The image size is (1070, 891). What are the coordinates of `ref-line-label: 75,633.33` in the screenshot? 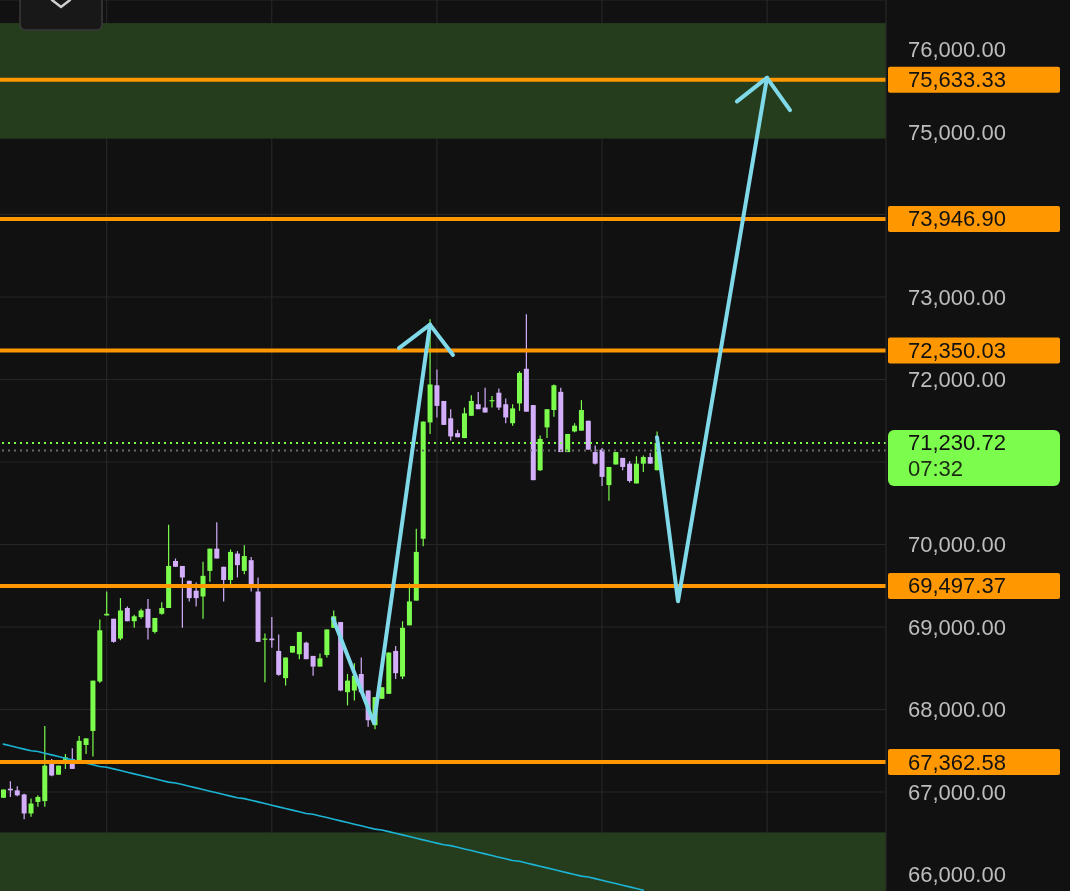 It's located at (957, 80).